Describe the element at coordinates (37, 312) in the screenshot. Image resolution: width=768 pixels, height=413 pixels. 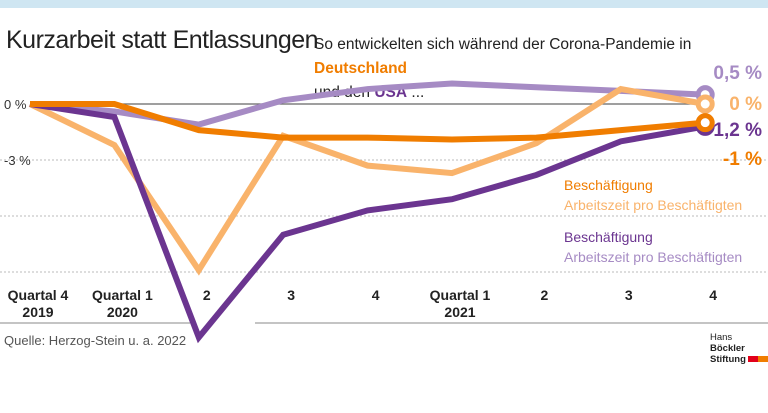
I see `x-tick-label: 2019` at that location.